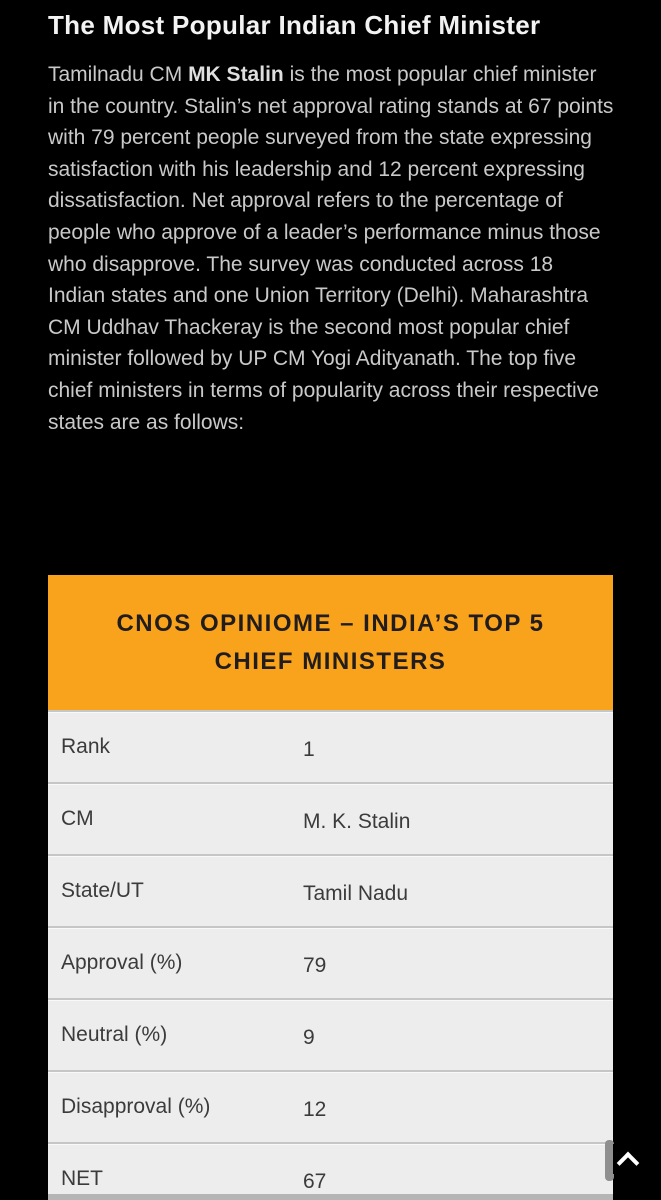 The image size is (661, 1200). I want to click on row-value: 12, so click(315, 1109).